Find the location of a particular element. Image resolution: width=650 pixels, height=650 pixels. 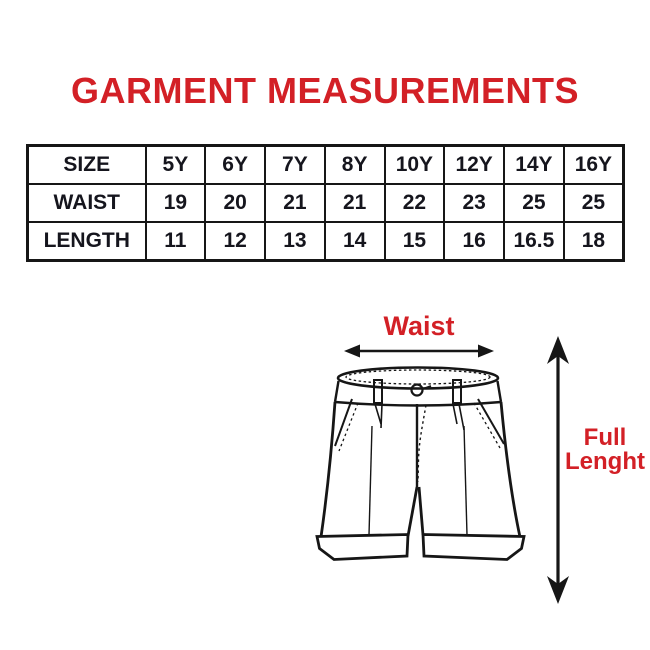

waist-row: WAIST 19 20 21 21 22 23 25 25 is located at coordinates (325, 203).